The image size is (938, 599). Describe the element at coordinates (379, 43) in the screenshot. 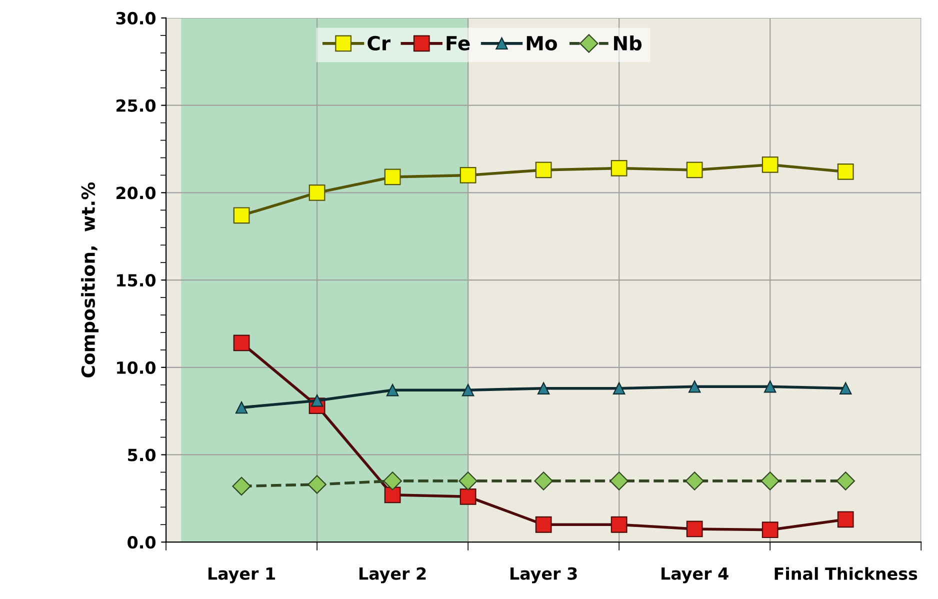

I see `legend-label: Cr` at that location.